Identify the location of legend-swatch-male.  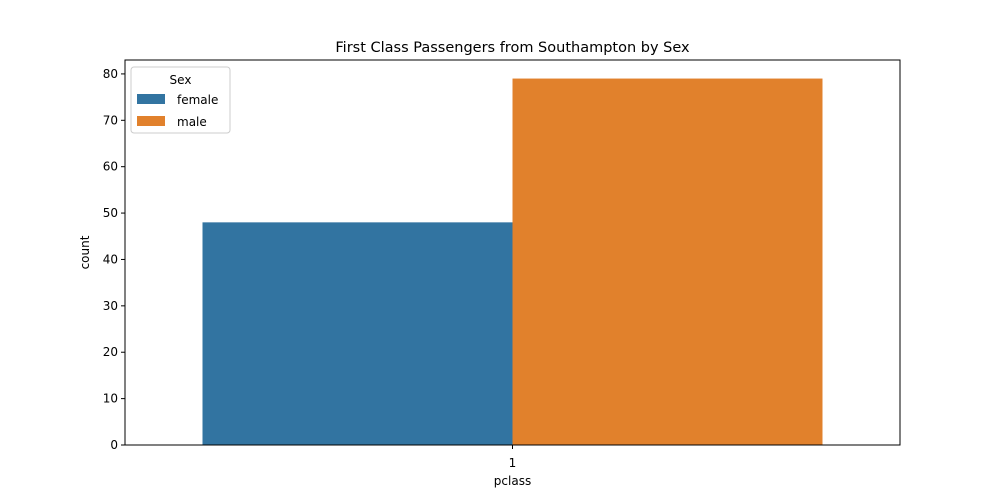
(151, 121).